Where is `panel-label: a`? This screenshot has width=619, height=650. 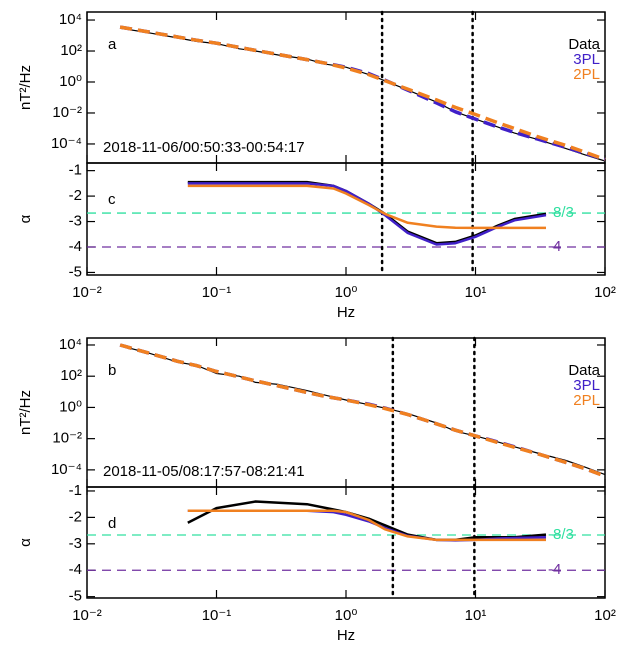
panel-label: a is located at coordinates (112, 44).